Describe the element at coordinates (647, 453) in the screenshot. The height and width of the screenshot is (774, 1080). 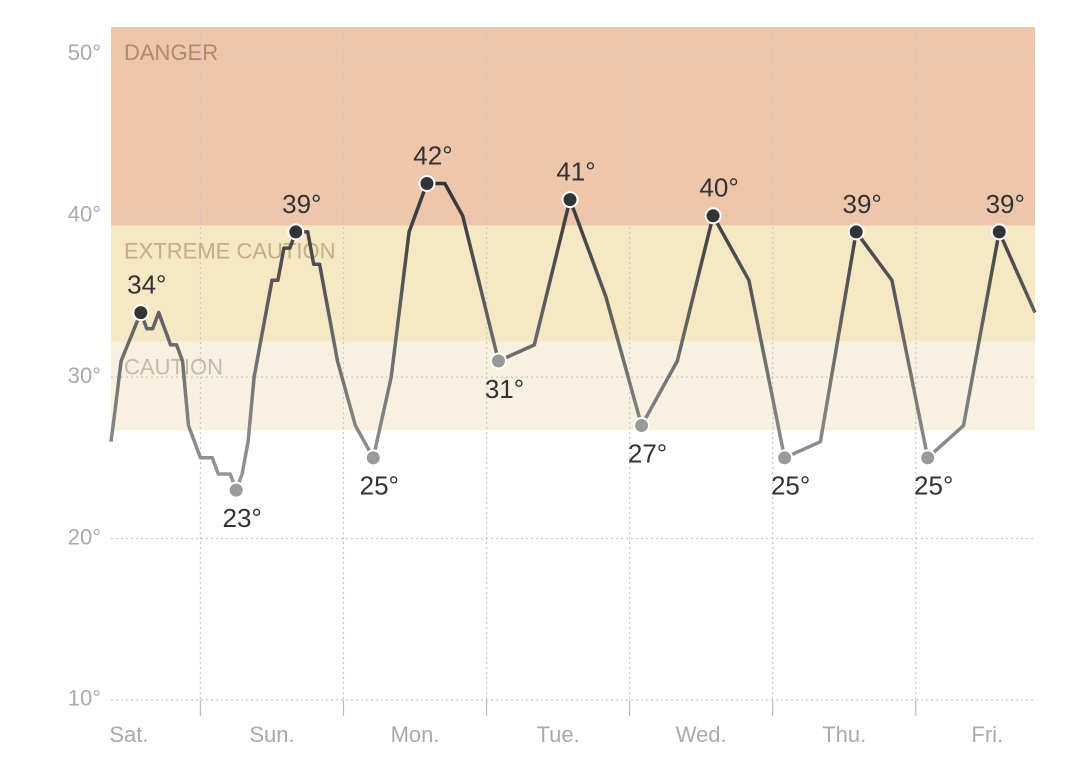
I see `point-label: 27°` at that location.